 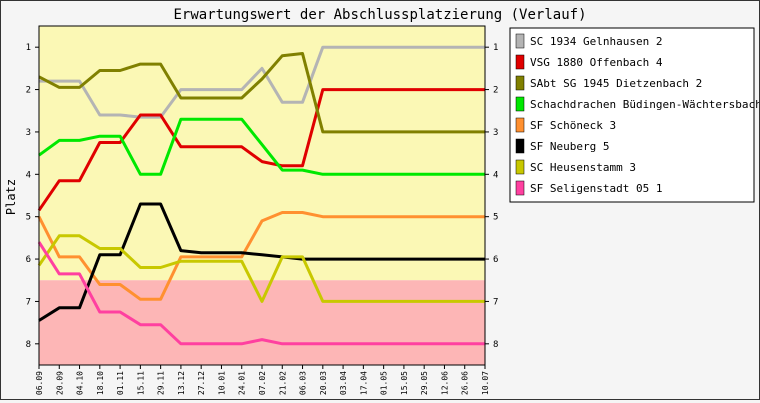 What do you see at coordinates (495, 345) in the screenshot?
I see `y-tick-label-right-8: 8` at bounding box center [495, 345].